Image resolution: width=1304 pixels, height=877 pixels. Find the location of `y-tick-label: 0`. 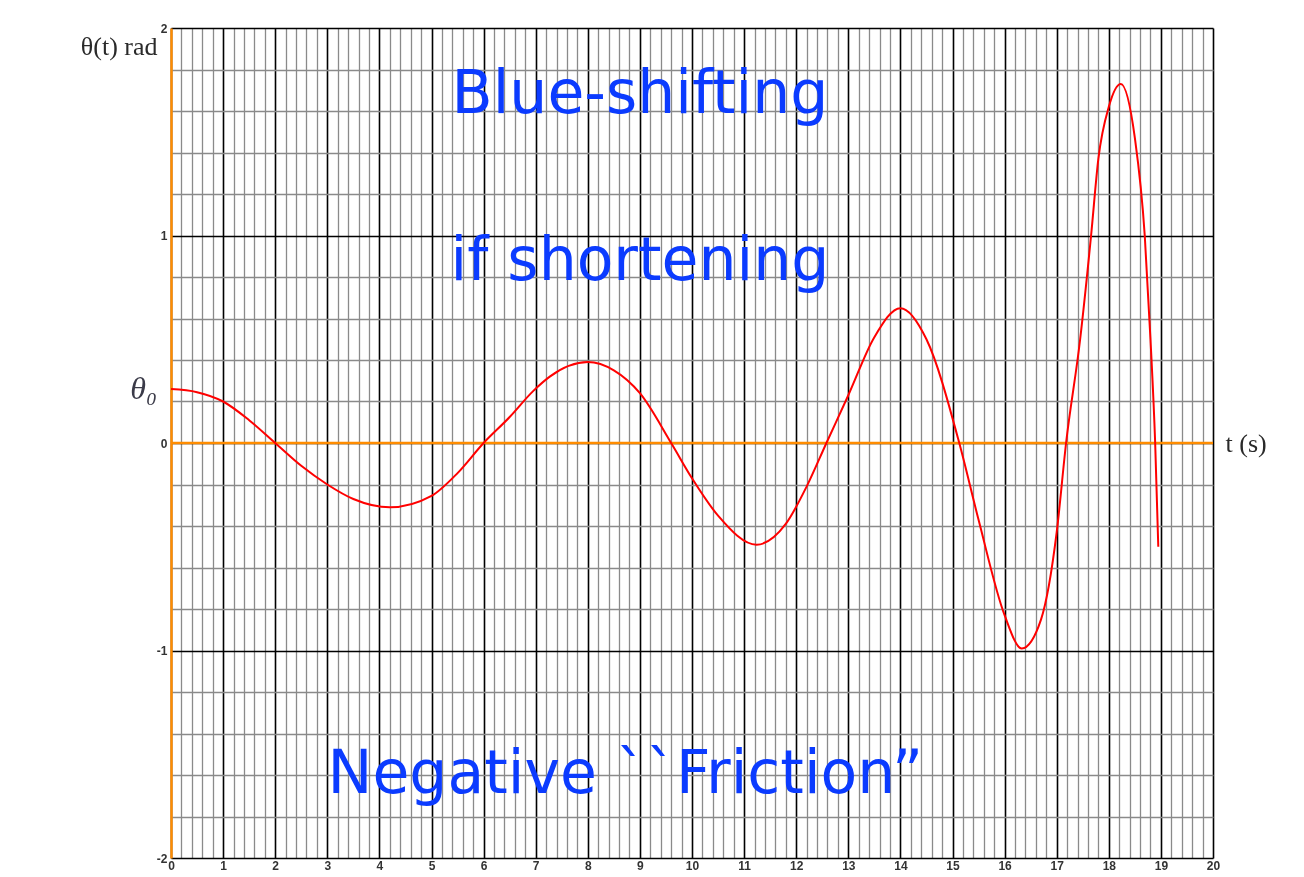

y-tick-label: 0 is located at coordinates (164, 443).